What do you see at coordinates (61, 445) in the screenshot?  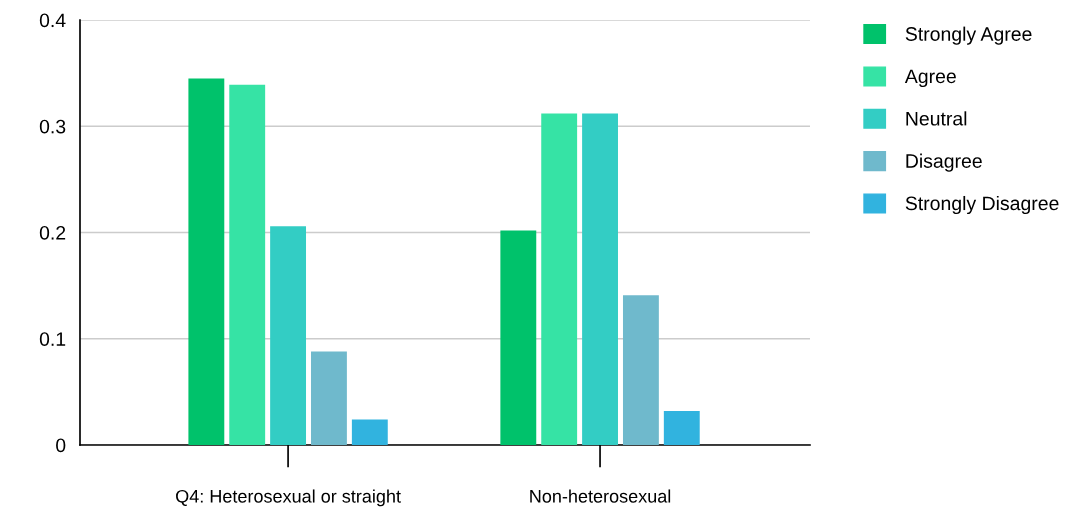 I see `y-tick-label: 0` at bounding box center [61, 445].